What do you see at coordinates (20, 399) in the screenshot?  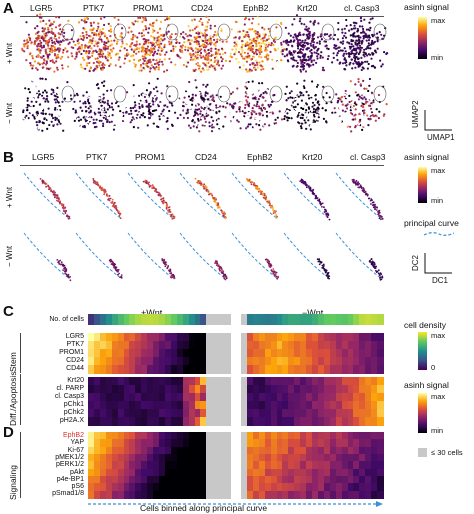 I see `diff-bracket` at bounding box center [20, 399].